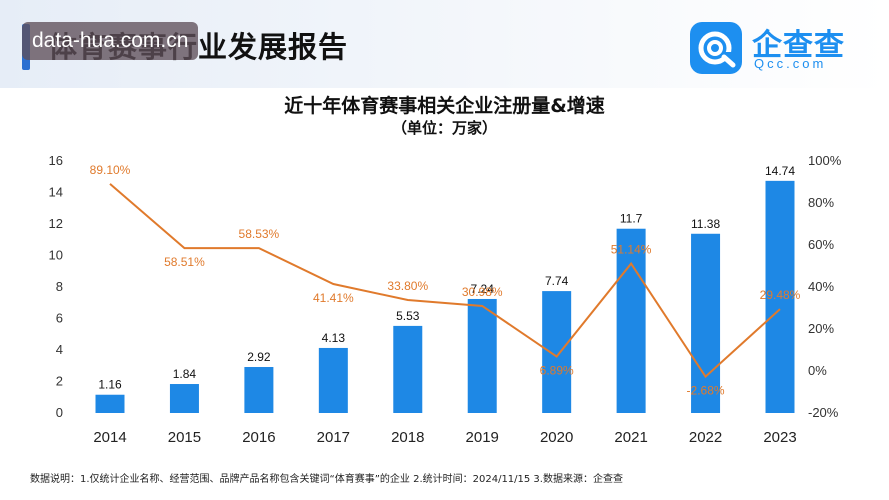  I want to click on x-tick-label: 2018, so click(407, 437).